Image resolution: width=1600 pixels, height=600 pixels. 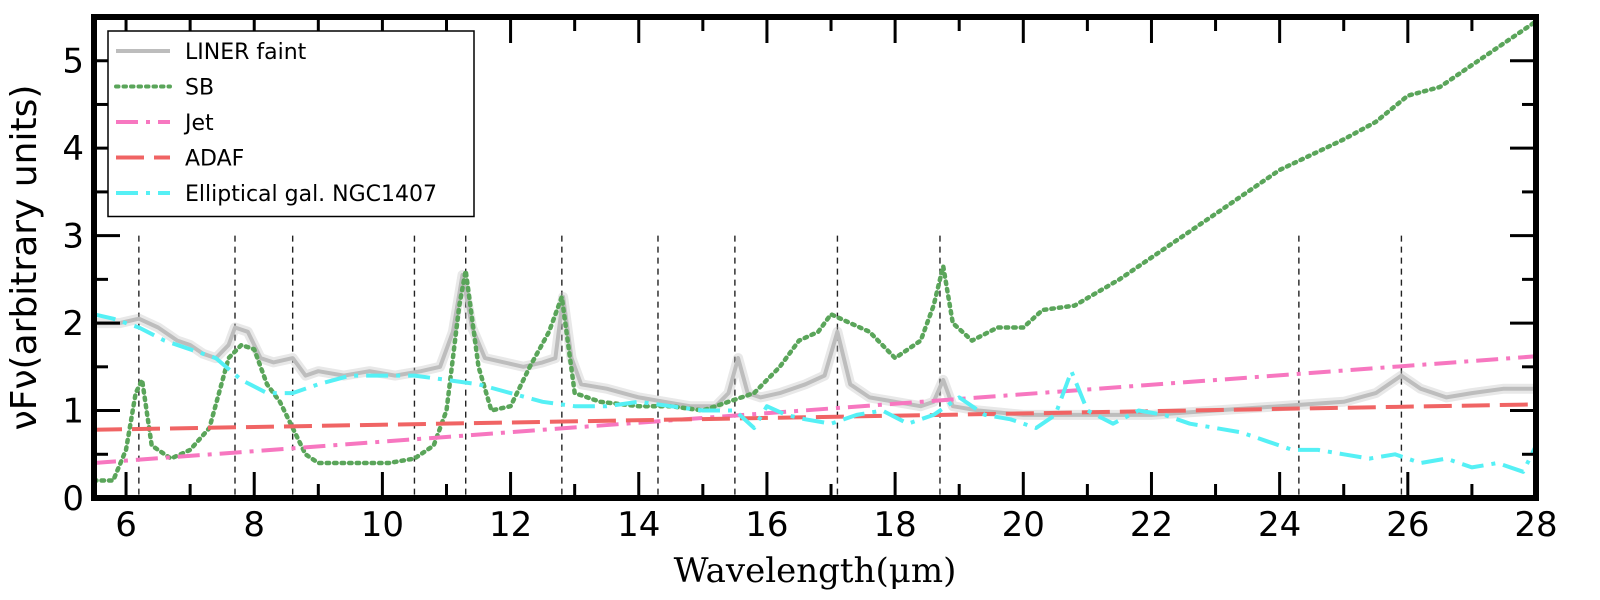 I want to click on y-tick-label: 0, so click(x=73, y=499).